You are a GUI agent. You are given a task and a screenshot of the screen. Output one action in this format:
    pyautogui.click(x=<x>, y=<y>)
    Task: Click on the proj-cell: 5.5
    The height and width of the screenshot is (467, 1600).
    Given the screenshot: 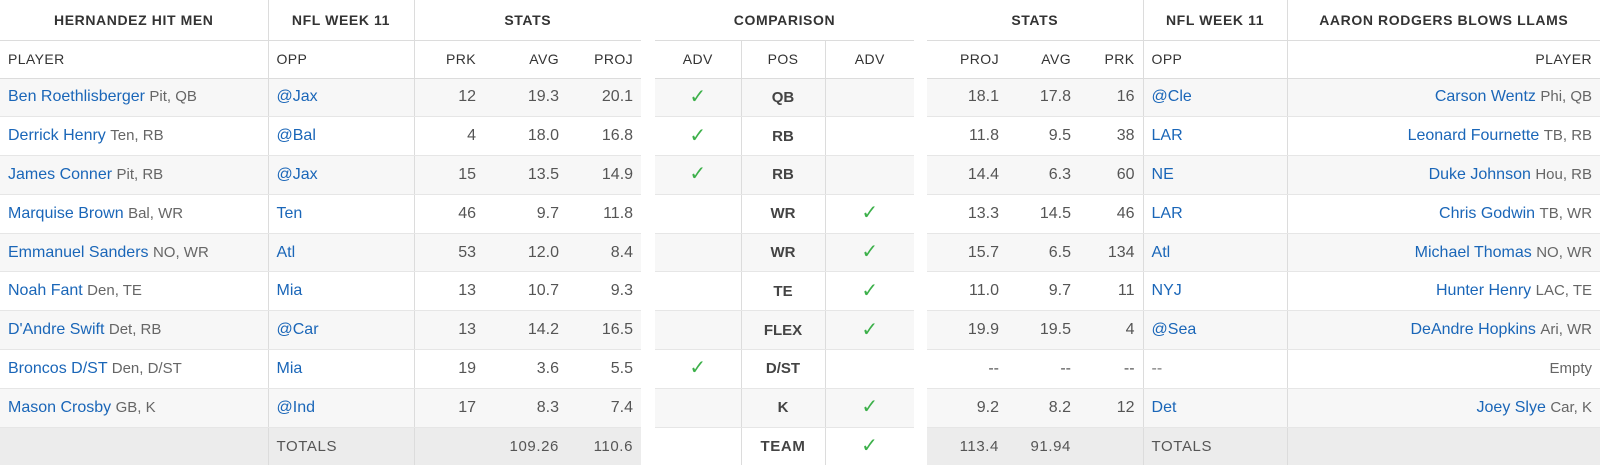 What is the action you would take?
    pyautogui.click(x=604, y=369)
    